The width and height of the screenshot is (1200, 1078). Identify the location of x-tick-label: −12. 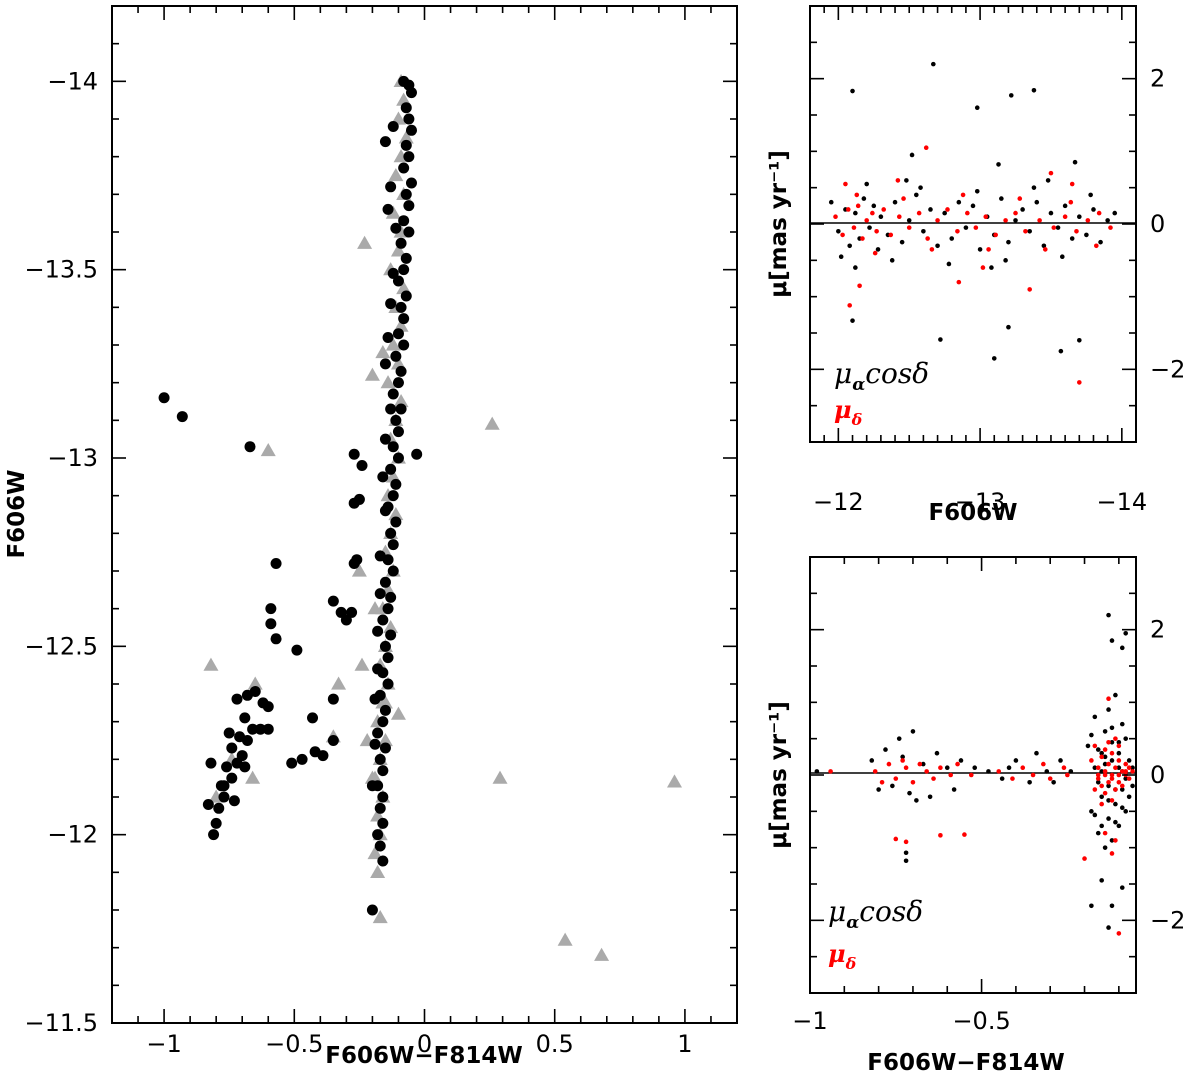
(838, 502).